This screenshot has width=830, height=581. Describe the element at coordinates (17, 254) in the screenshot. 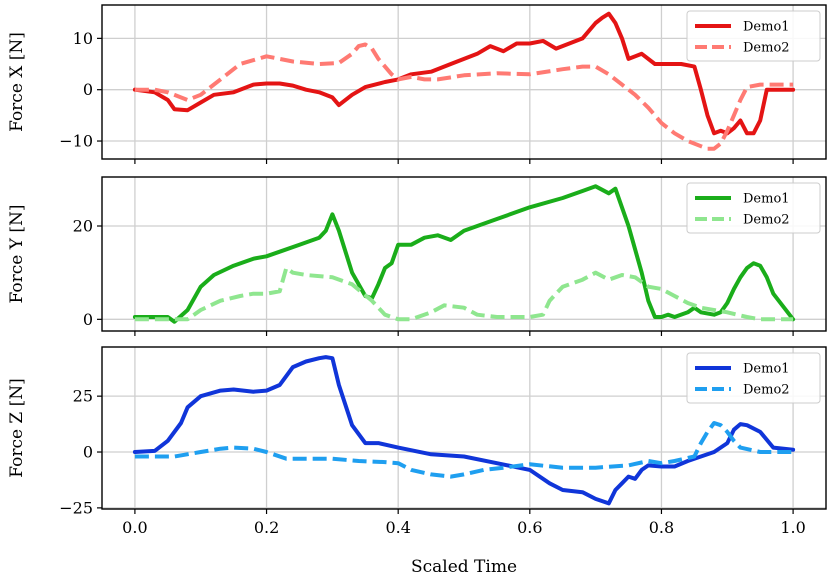

I see `y-axis-label-force-y: Force Y [N]` at that location.